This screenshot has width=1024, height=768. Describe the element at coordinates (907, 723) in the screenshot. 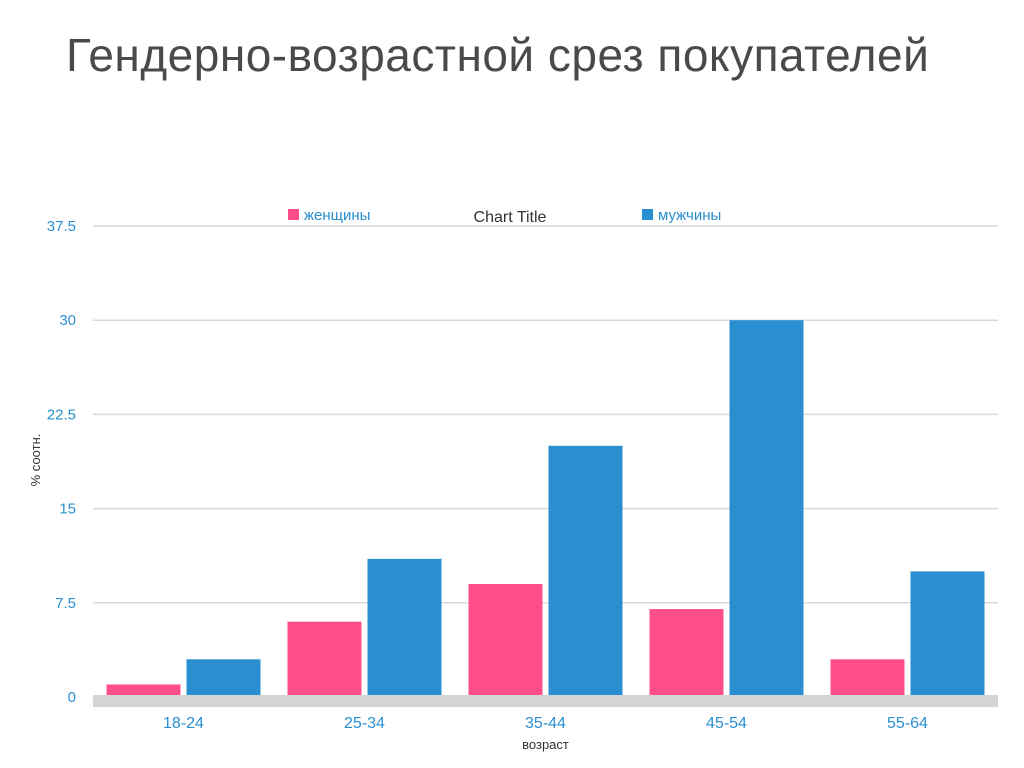

I see `x-category-label: 55-64` at that location.